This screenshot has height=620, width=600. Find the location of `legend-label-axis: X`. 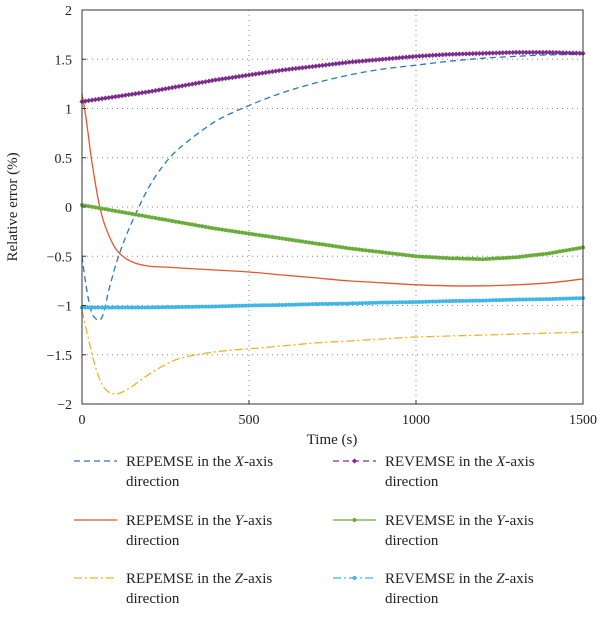

legend-label-axis: X is located at coordinates (239, 462).